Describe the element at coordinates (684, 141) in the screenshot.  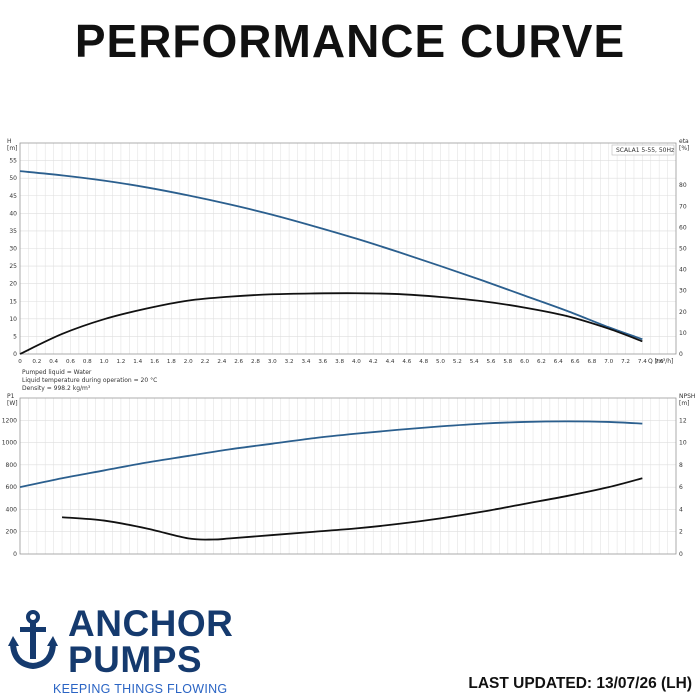
I see `panel0-y2-axis-label: eta` at that location.